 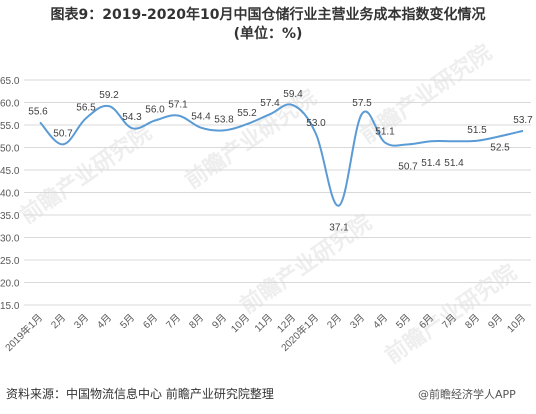 What do you see at coordinates (10, 284) in the screenshot?
I see `y-tick-label: 20.0` at bounding box center [10, 284].